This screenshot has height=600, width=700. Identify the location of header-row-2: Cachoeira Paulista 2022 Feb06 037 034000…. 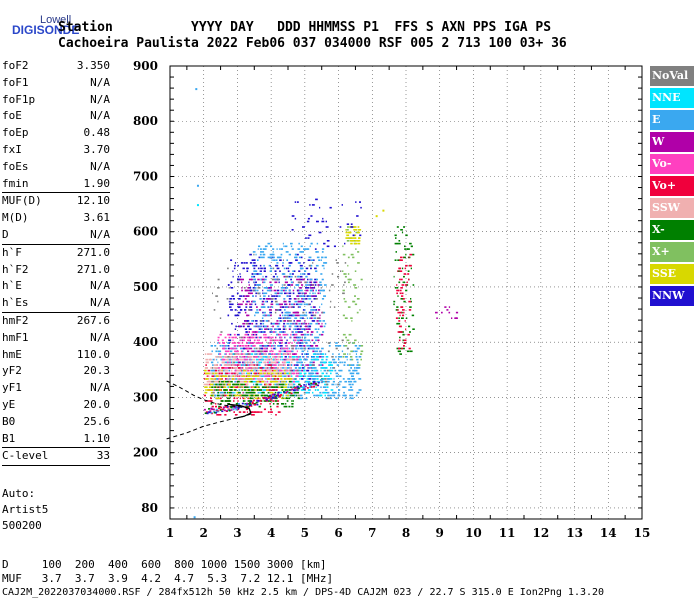
(312, 43).